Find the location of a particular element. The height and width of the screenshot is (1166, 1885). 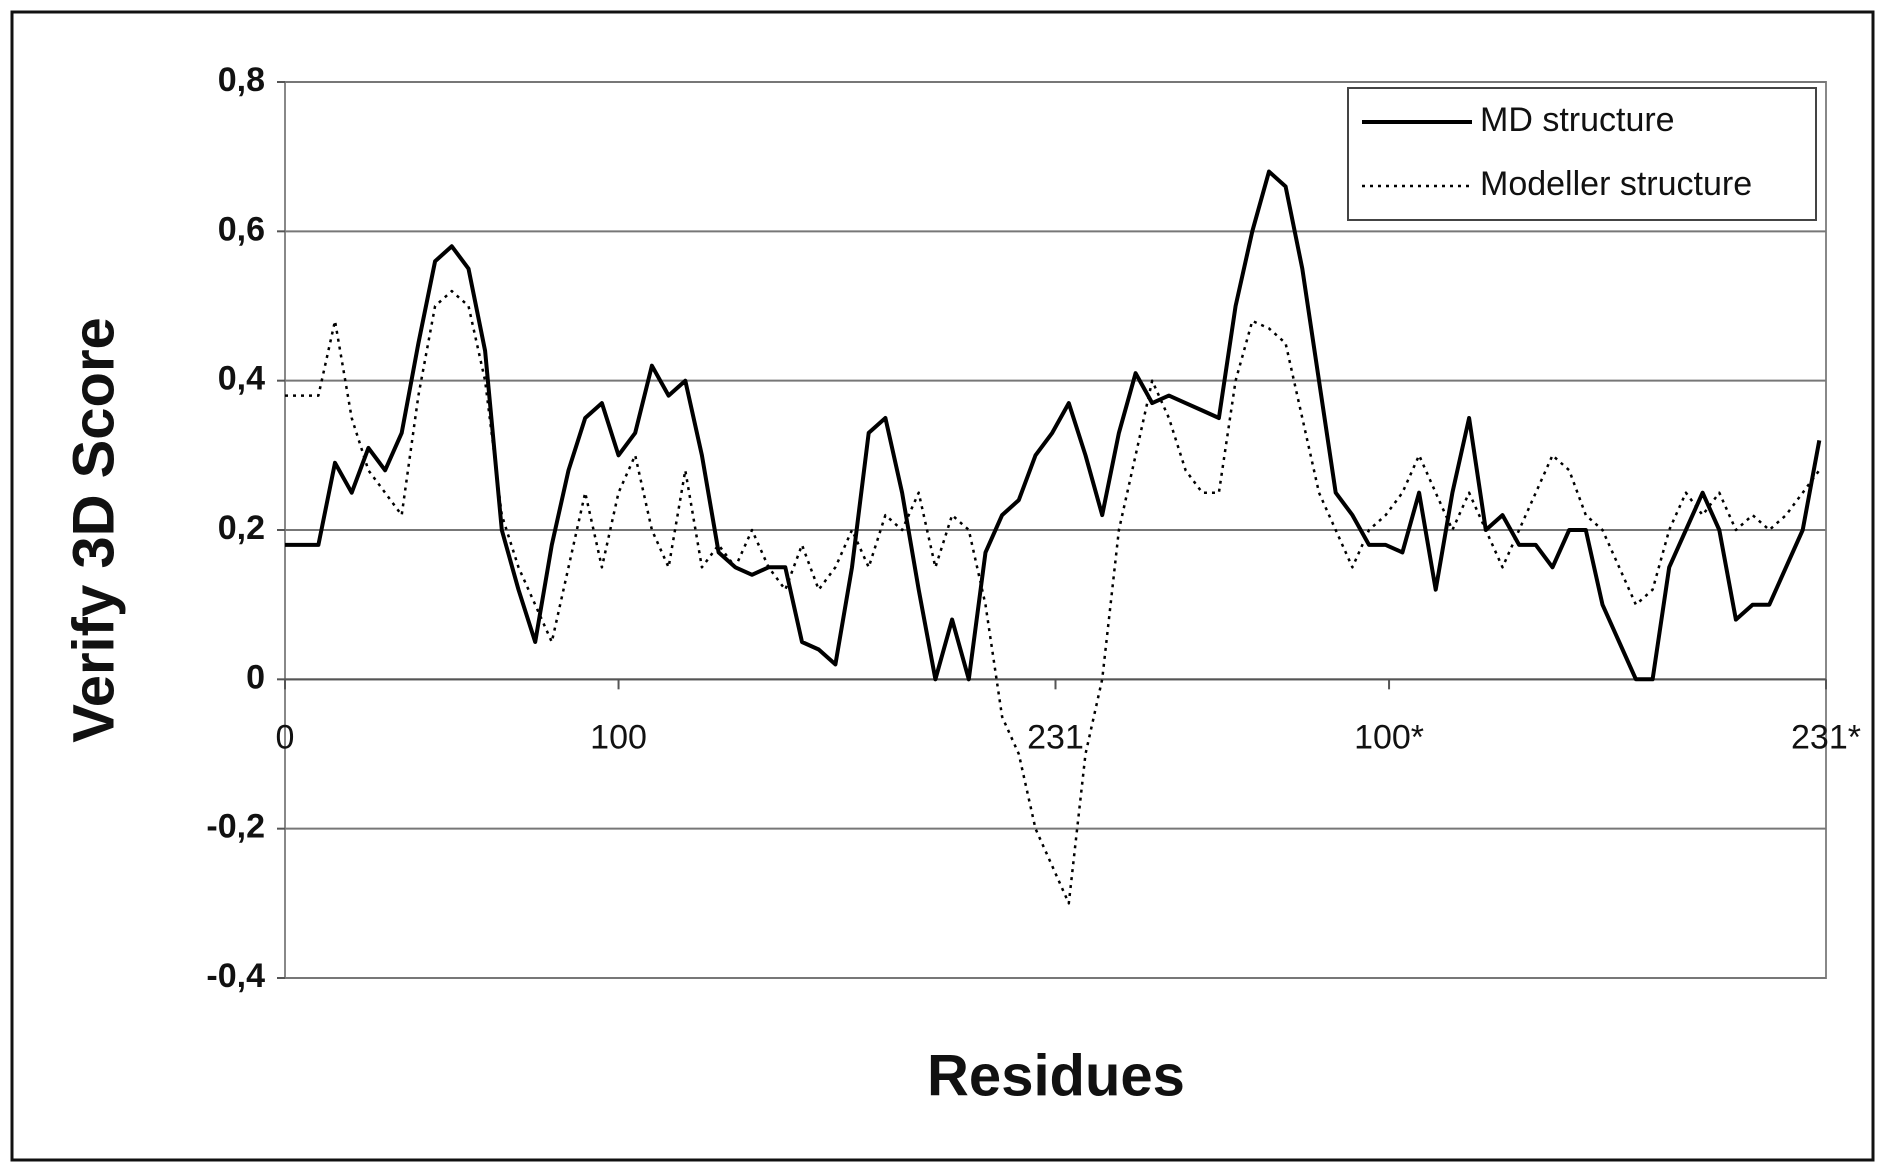

y-tick-label: 0,8 is located at coordinates (241, 80).